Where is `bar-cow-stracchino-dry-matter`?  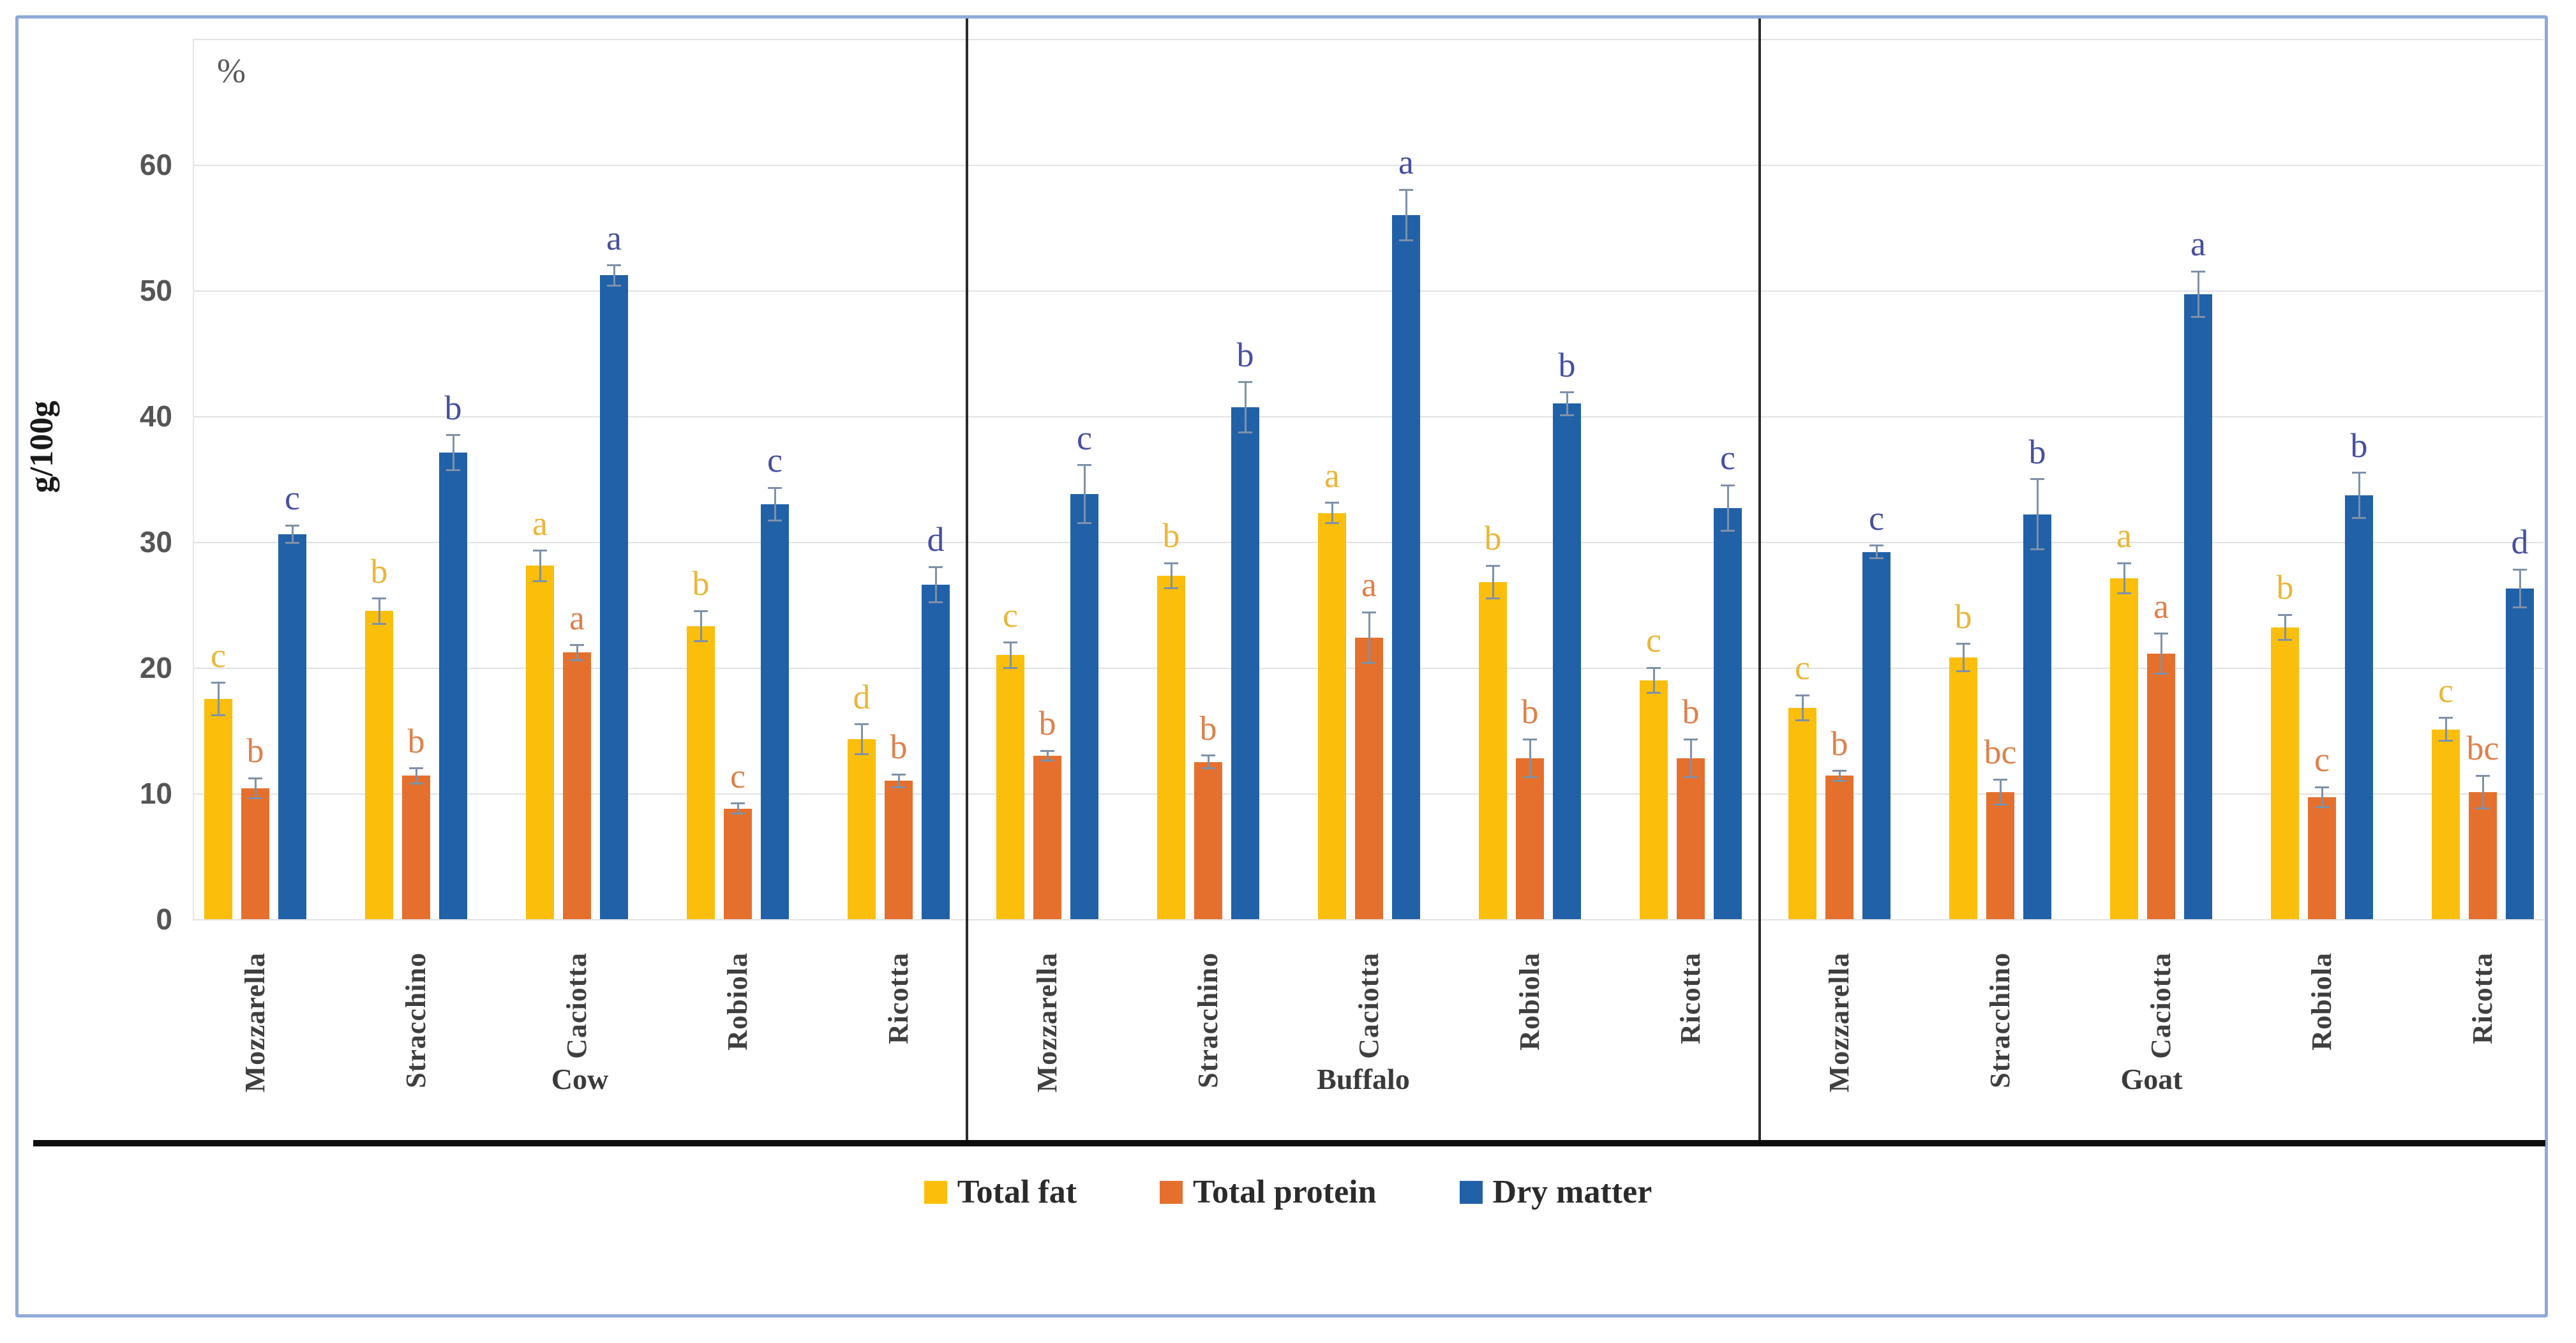 bar-cow-stracchino-dry-matter is located at coordinates (453, 686).